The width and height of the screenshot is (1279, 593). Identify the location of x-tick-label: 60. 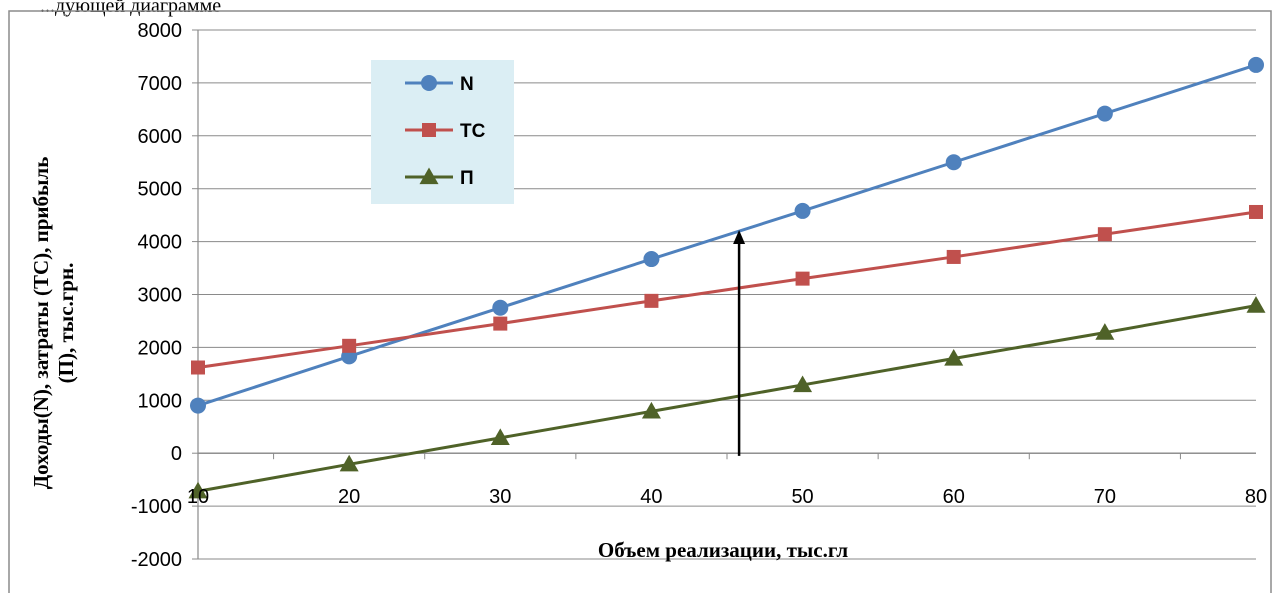
(954, 497).